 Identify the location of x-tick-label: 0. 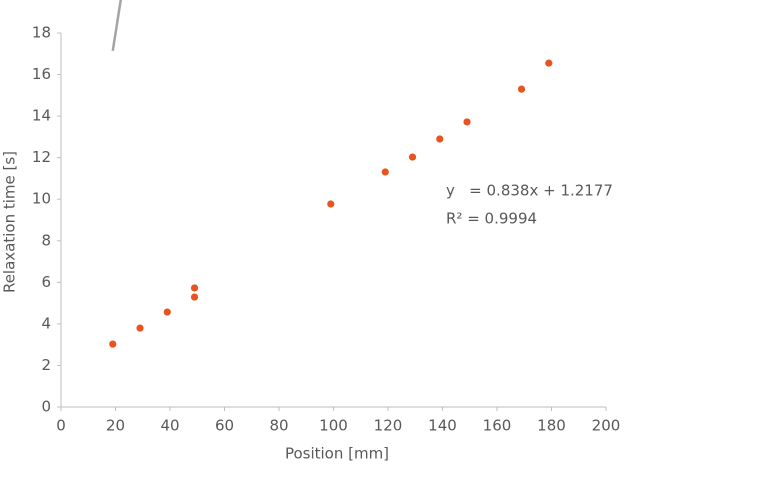
(61, 426).